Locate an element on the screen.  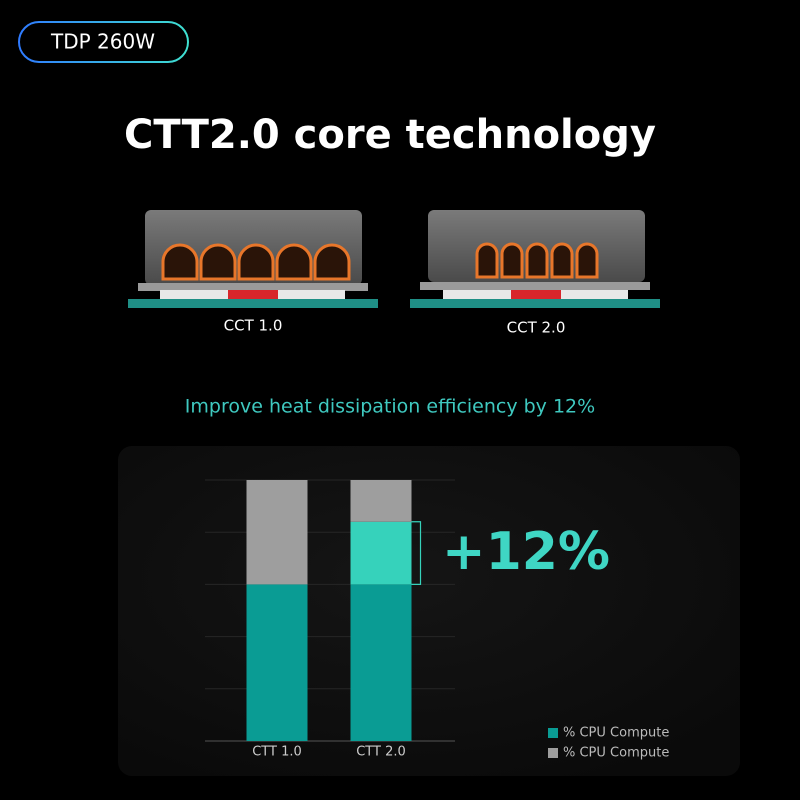
diagram-cct1 is located at coordinates (253, 259).